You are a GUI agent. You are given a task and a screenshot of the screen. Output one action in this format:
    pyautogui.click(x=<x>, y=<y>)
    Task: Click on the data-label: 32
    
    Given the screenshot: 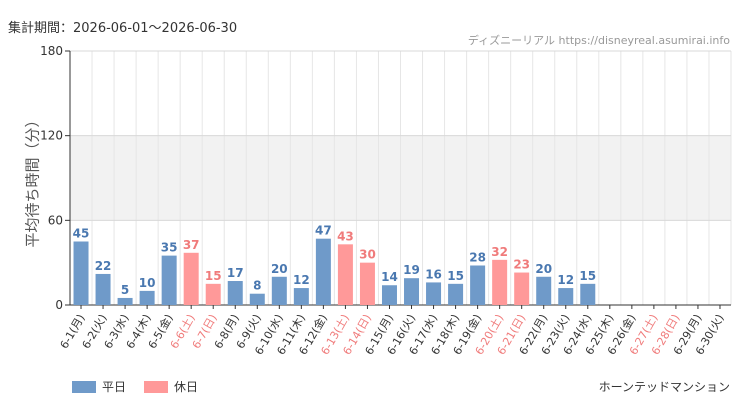 What is the action you would take?
    pyautogui.click(x=499, y=252)
    